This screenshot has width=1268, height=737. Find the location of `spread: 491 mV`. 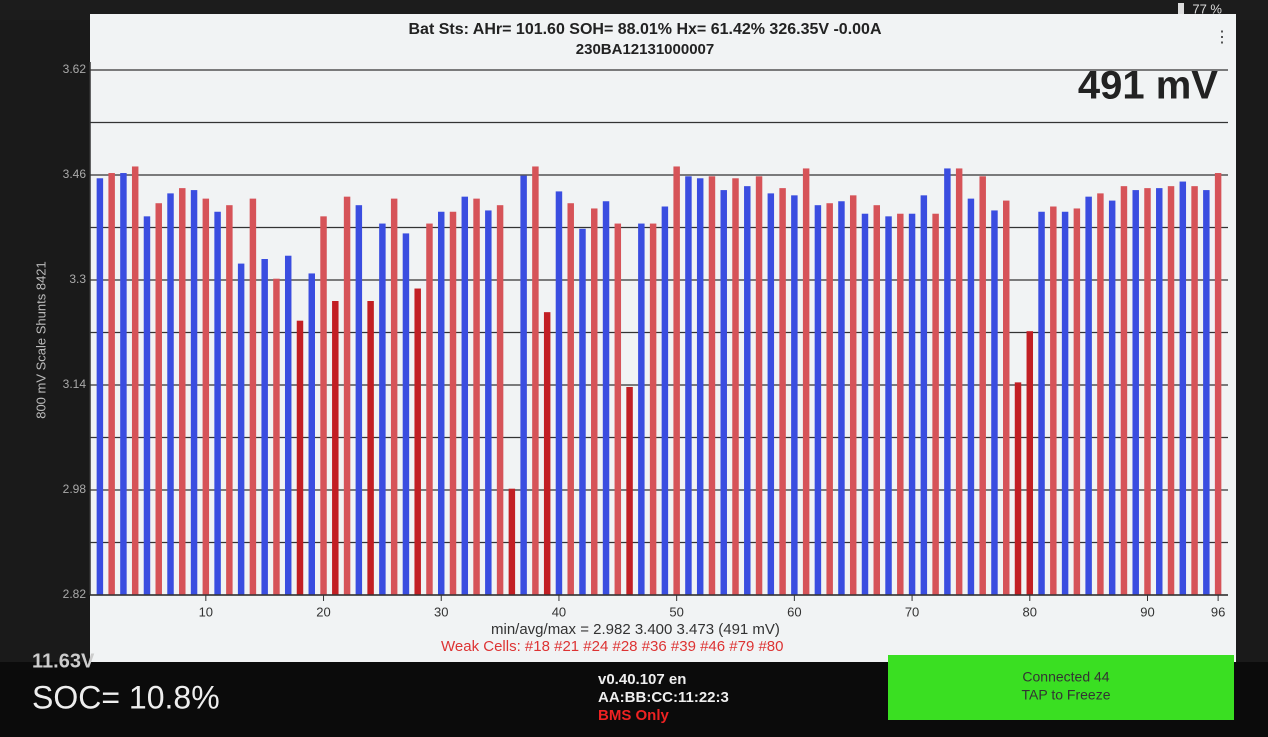

spread: 491 mV is located at coordinates (1148, 86).